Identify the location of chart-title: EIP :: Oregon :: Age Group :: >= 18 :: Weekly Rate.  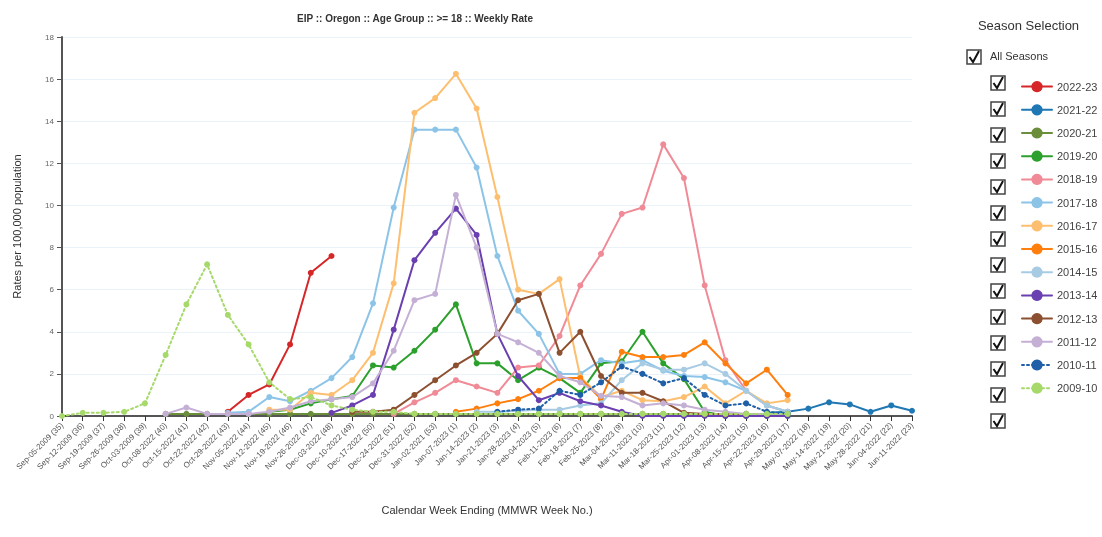
(415, 18).